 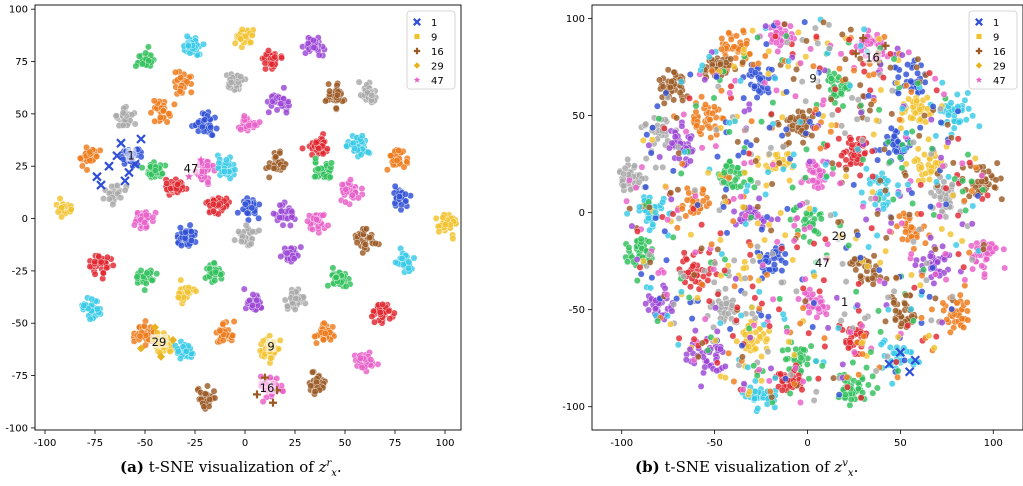 What do you see at coordinates (159, 341) in the screenshot?
I see `annotation-bg` at bounding box center [159, 341].